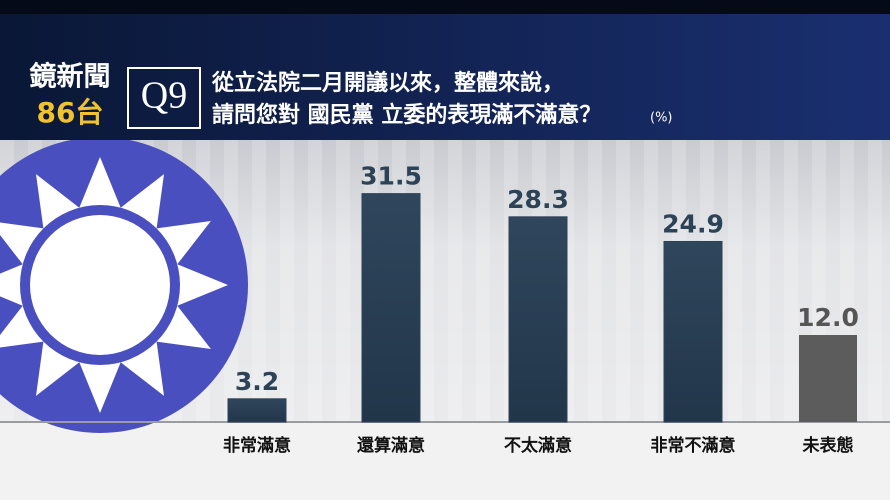 The width and height of the screenshot is (890, 500). What do you see at coordinates (828, 445) in the screenshot?
I see `x-tick-label: 未表態` at bounding box center [828, 445].